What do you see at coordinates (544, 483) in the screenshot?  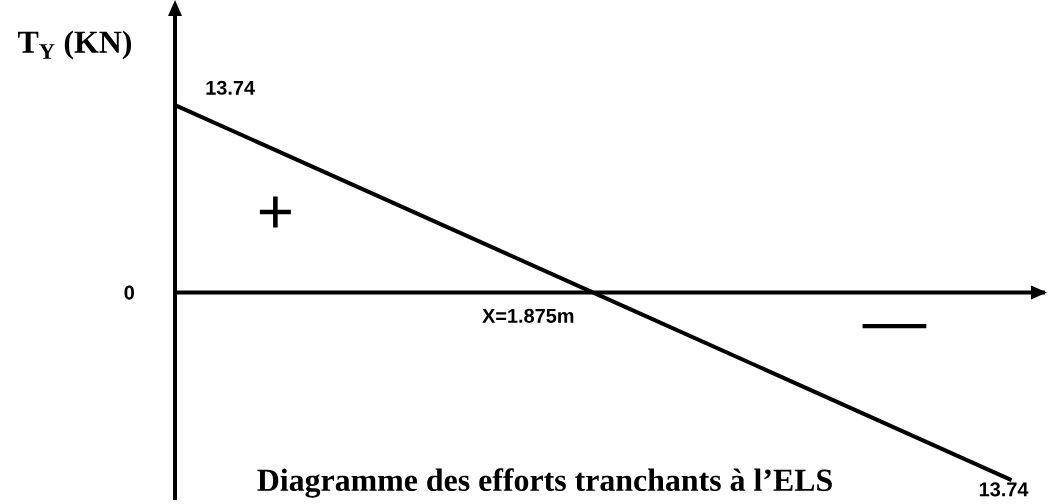 I see `text: Diagramme des efforts tranchants à l’ELS` at bounding box center [544, 483].